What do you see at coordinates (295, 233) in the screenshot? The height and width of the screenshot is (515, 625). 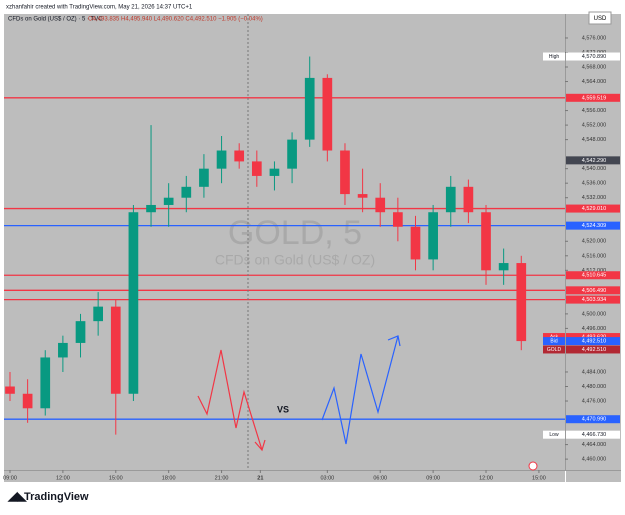 I see `watermark: GOLD, 5` at bounding box center [295, 233].